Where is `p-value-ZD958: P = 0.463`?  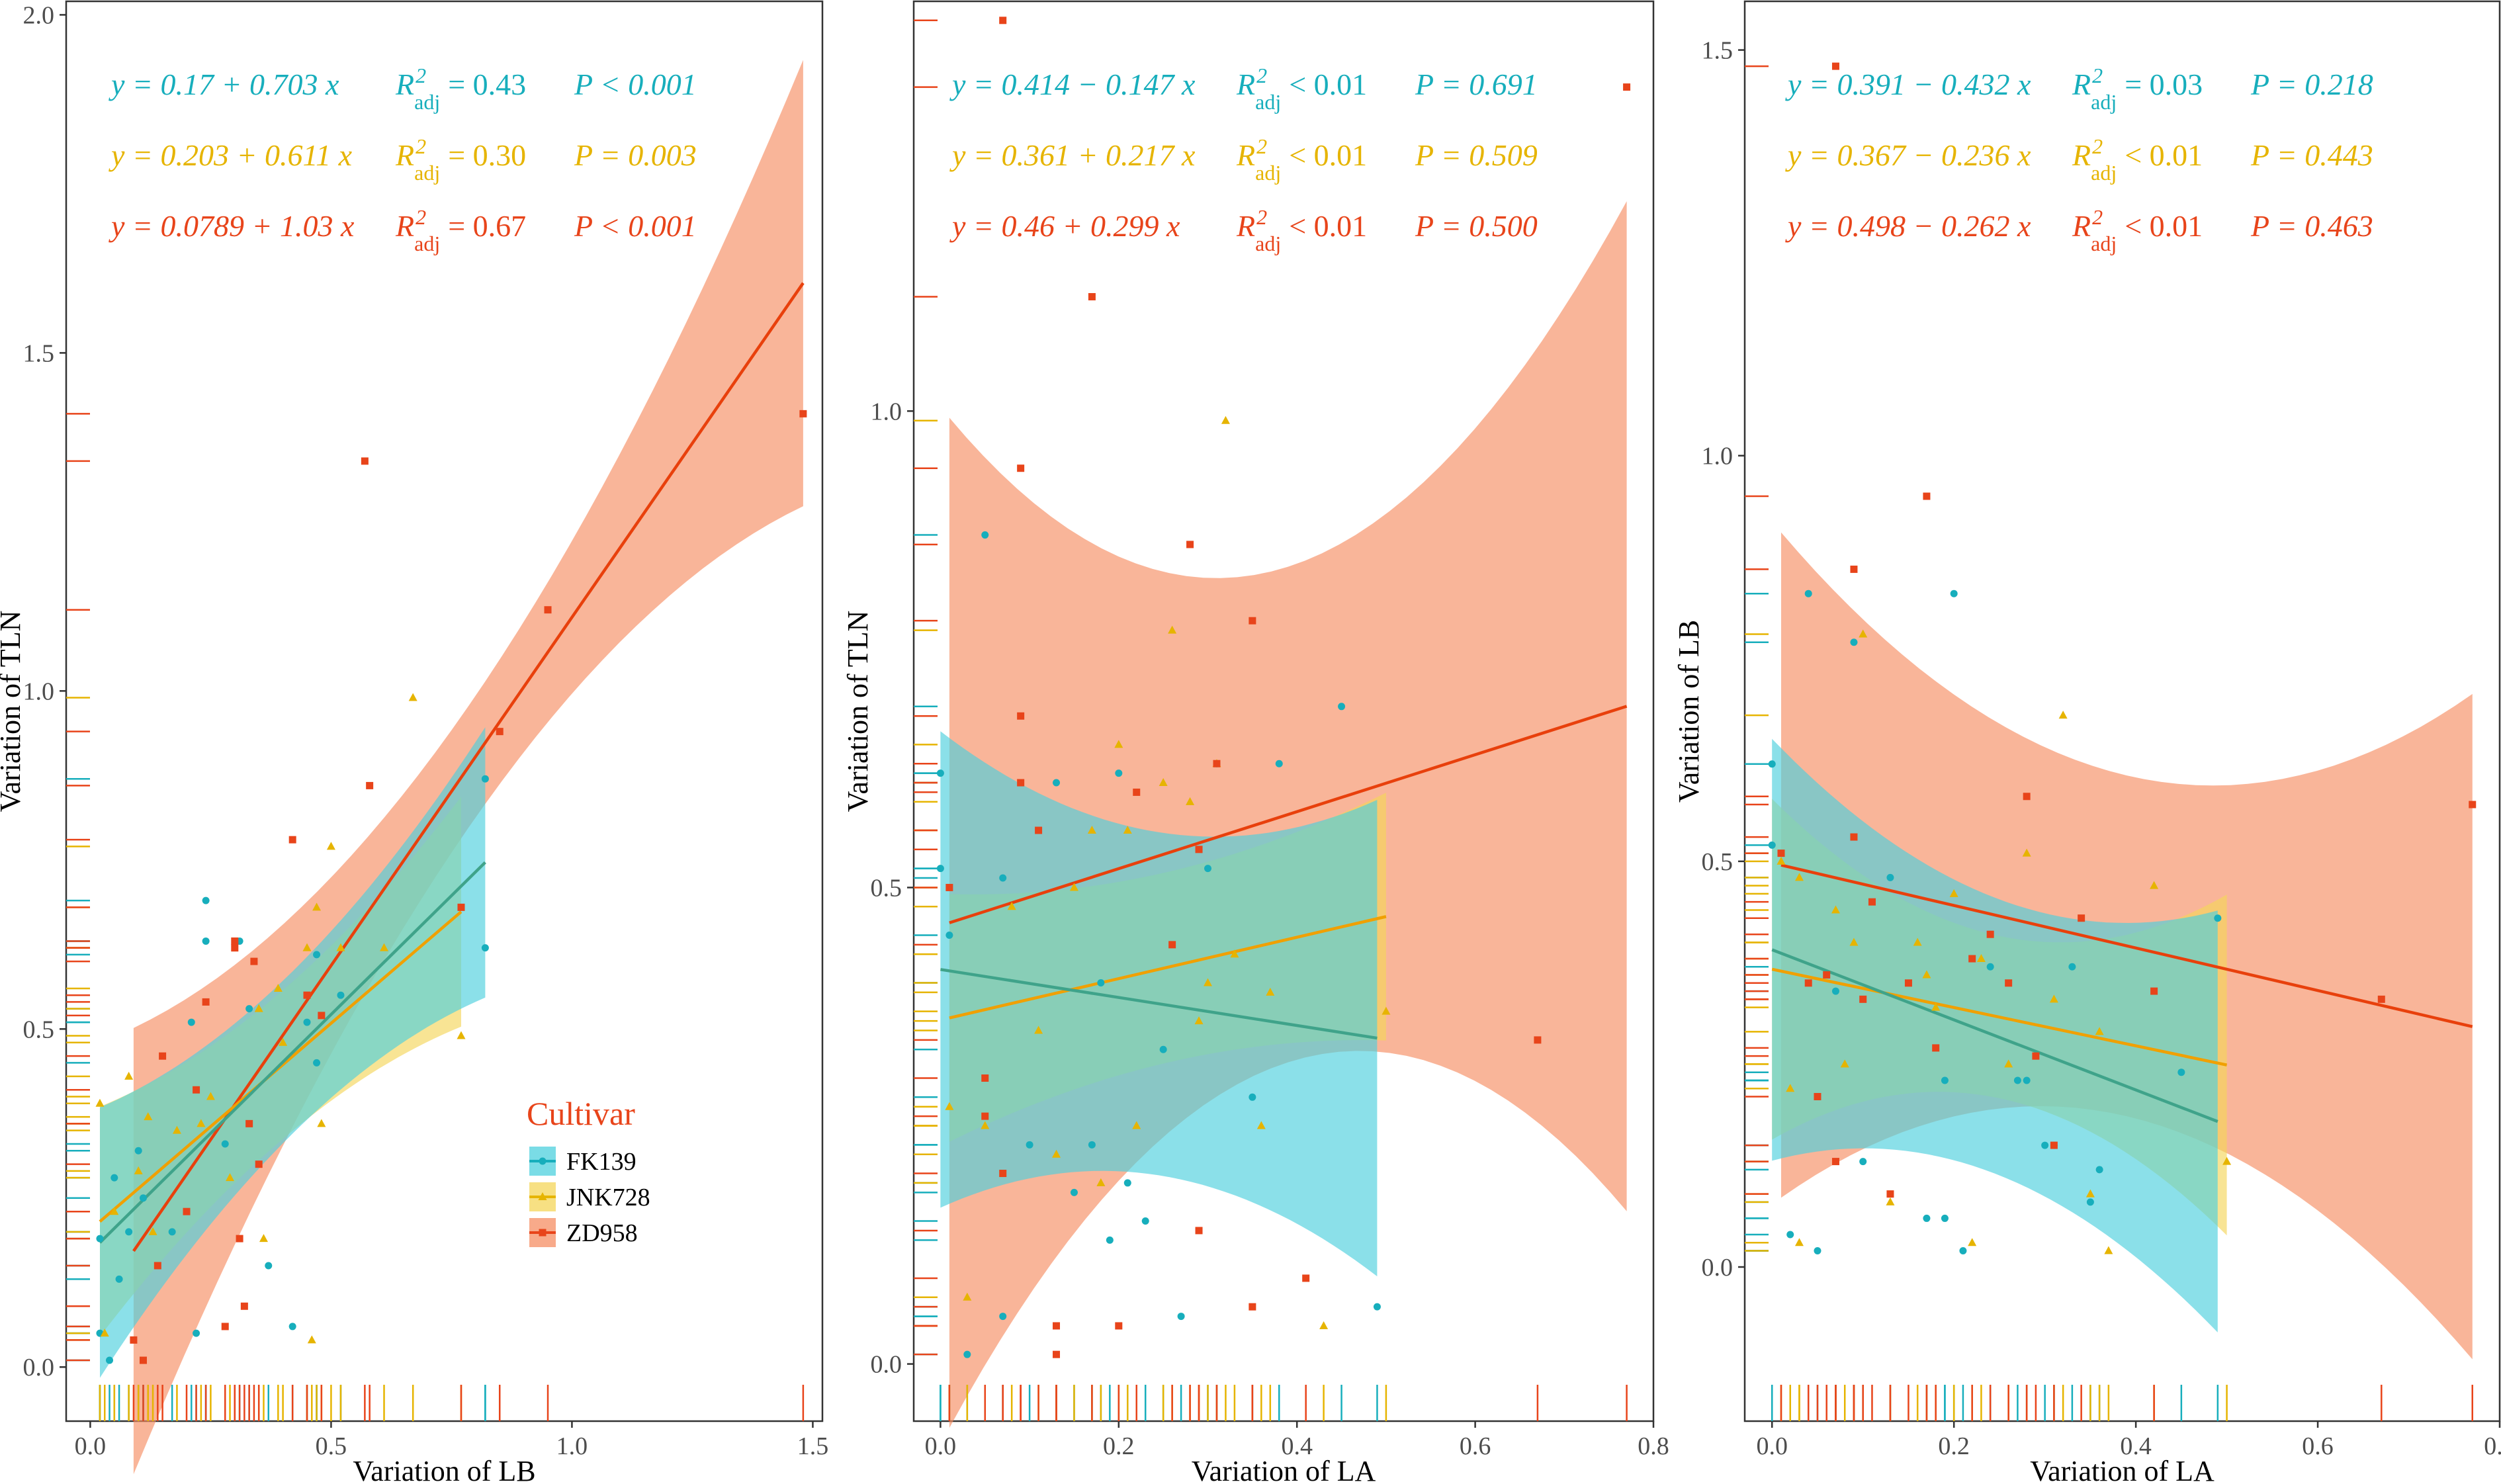
p-value-ZD958: P = 0.463 is located at coordinates (2311, 226).